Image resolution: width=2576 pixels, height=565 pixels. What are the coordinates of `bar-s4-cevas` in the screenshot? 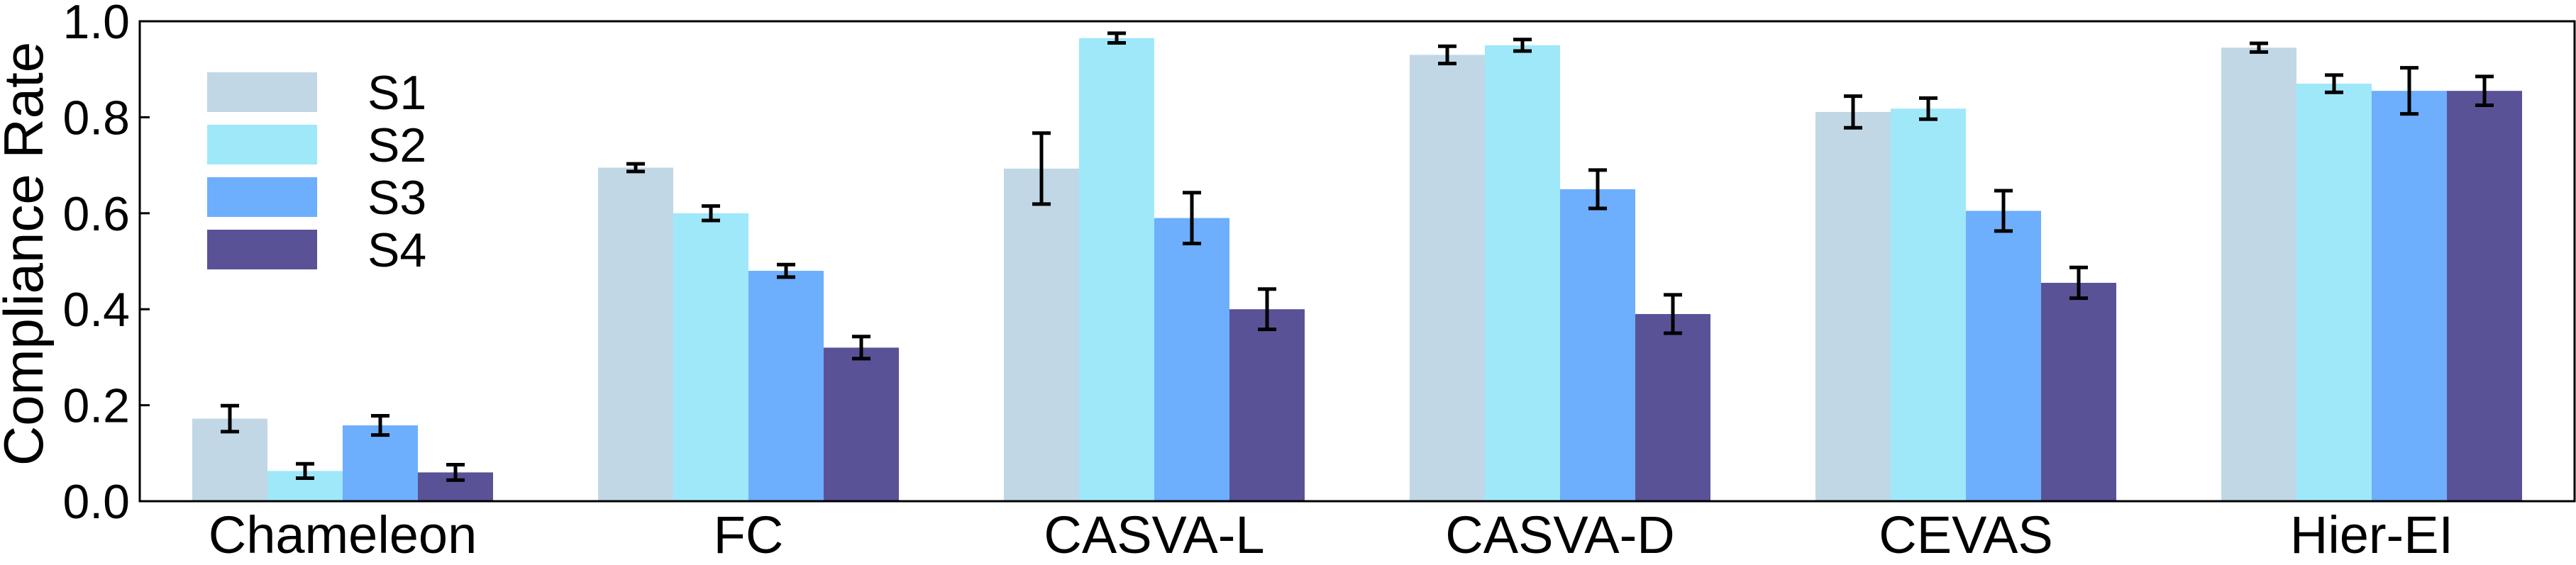 It's located at (2078, 392).